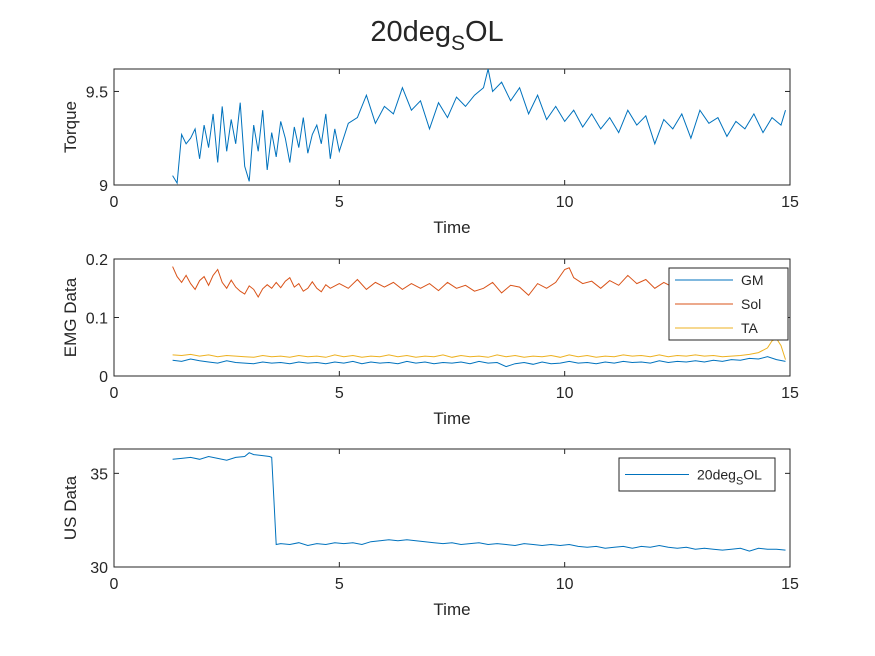 The image size is (875, 656). I want to click on series-line-gm, so click(479, 362).